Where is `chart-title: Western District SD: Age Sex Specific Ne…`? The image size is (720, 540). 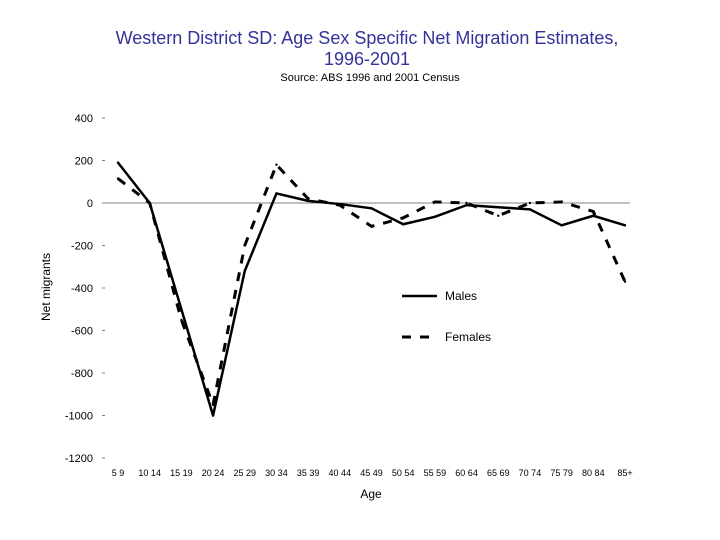 chart-title: Western District SD: Age Sex Specific Ne… is located at coordinates (360, 49).